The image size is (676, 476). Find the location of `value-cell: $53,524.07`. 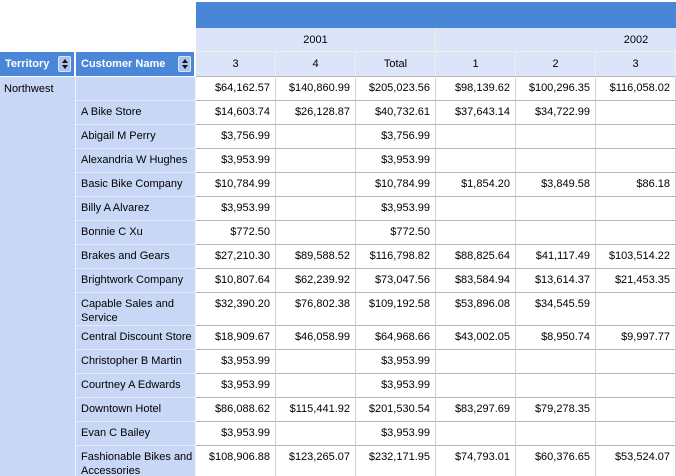

value-cell: $53,524.07 is located at coordinates (636, 461).